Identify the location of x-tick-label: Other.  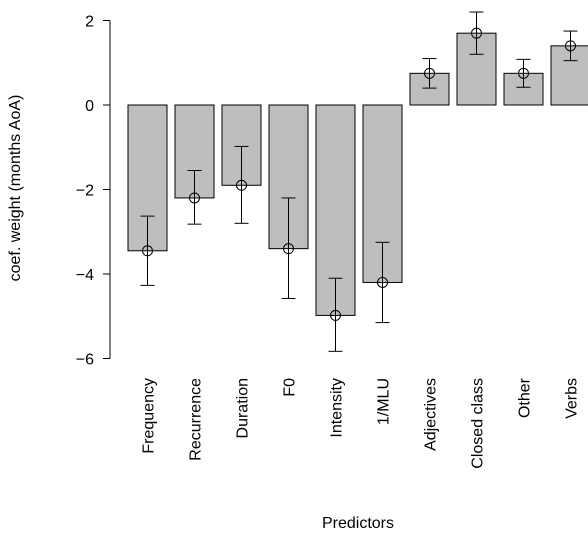
(525, 397).